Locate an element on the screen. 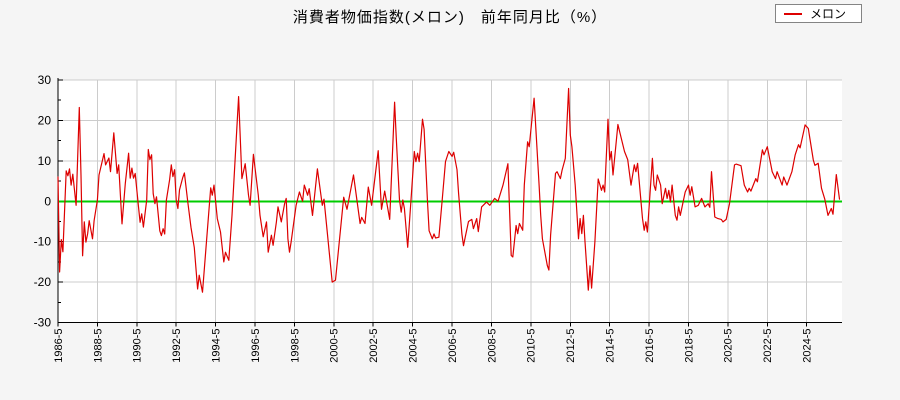 This screenshot has width=900, height=400. x-tick-label: 2002-5 is located at coordinates (374, 346).